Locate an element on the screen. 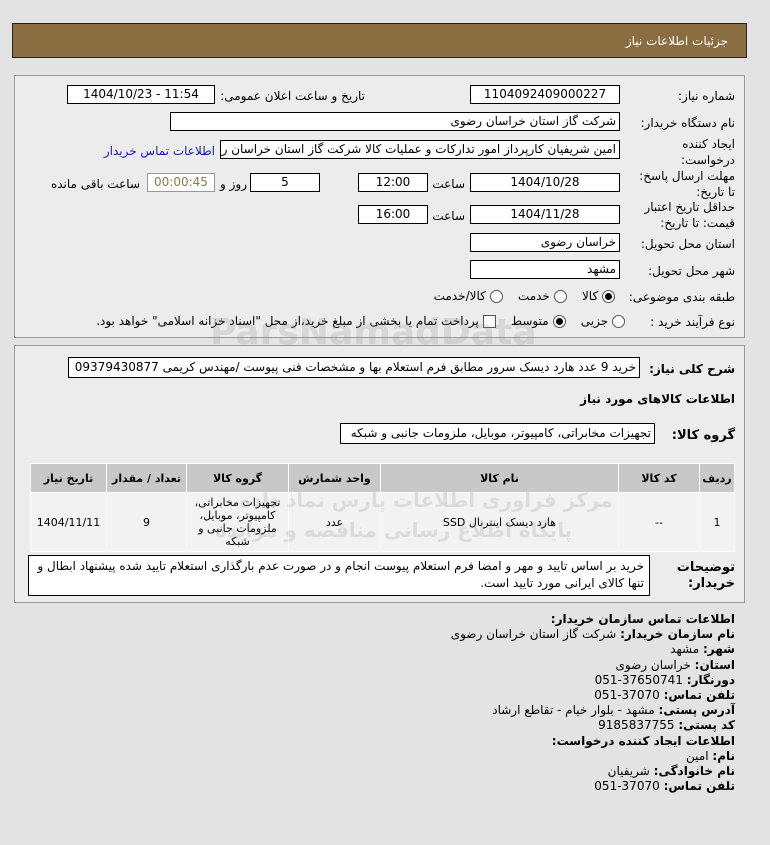  need-number-label: شماره نیاز: is located at coordinates (706, 96).